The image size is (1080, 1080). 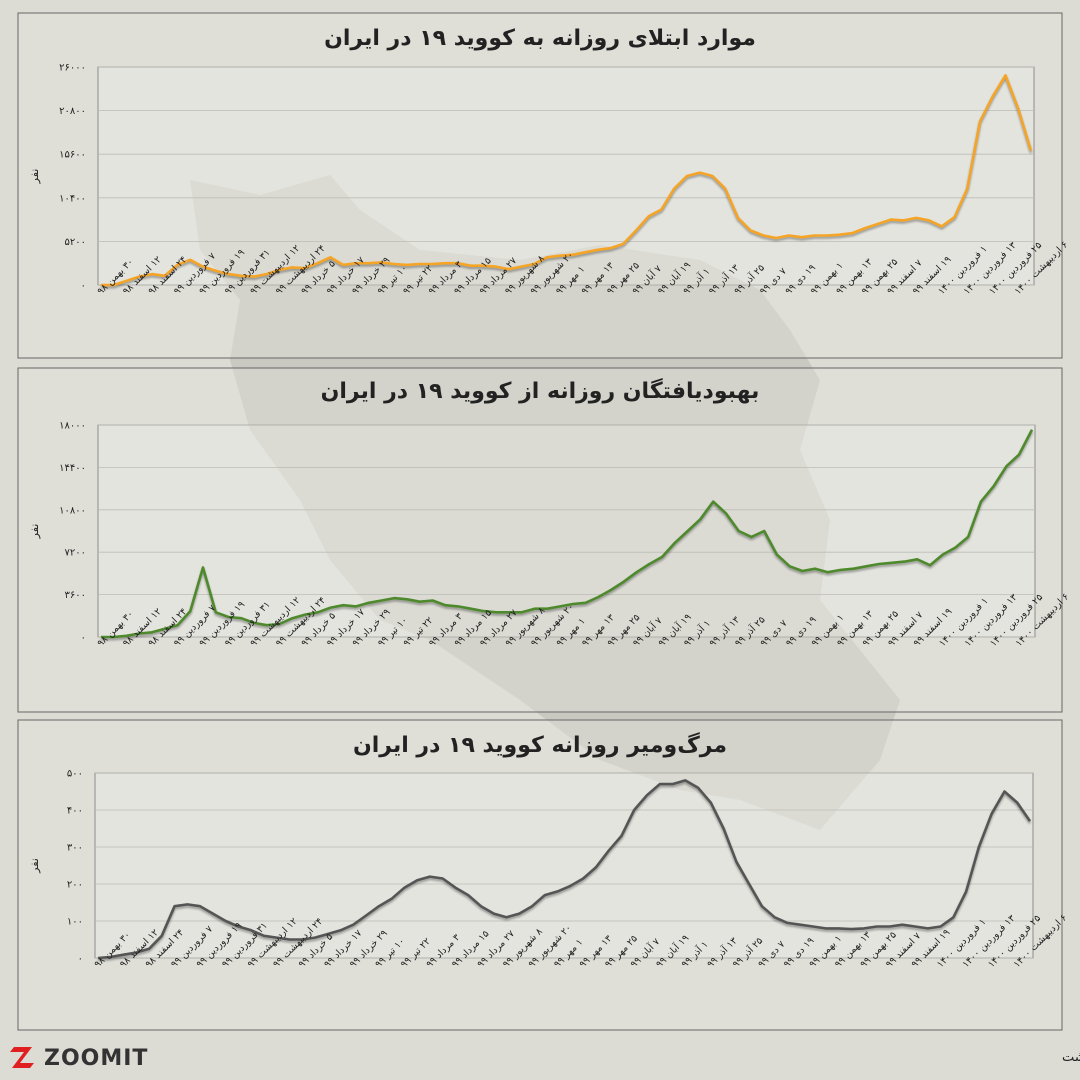 What do you see at coordinates (72, 111) in the screenshot?
I see `y-tick-label: ۲۰۸۰۰` at bounding box center [72, 111].